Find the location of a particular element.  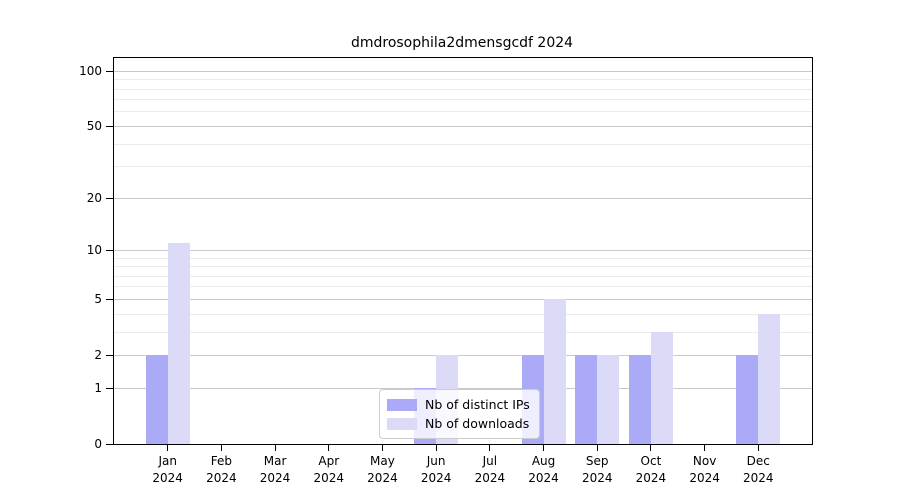

legend-swatch-downloads is located at coordinates (402, 423).